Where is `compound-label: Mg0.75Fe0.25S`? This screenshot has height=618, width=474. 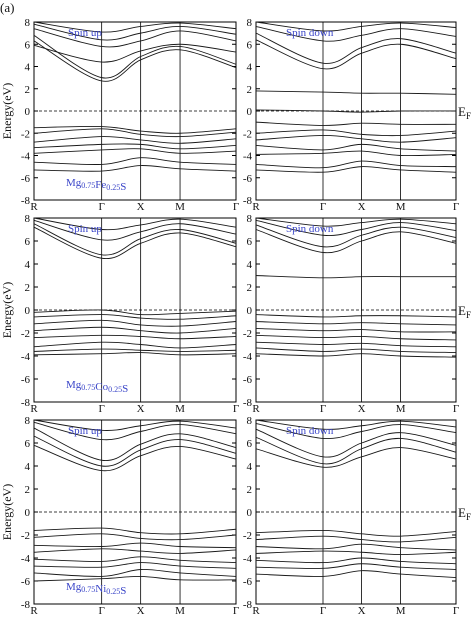 compound-label: Mg0.75Fe0.25S is located at coordinates (96, 185).